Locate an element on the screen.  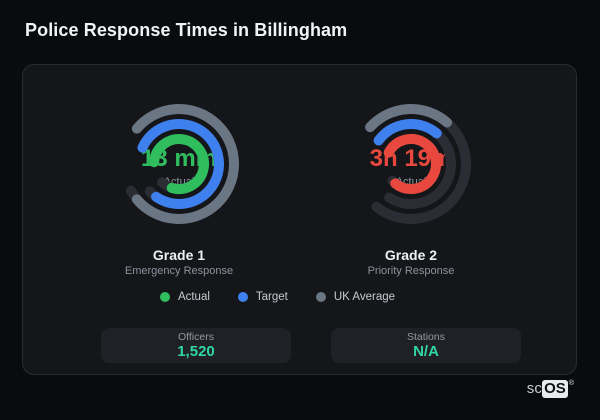
legend-dot-actual is located at coordinates (164, 297).